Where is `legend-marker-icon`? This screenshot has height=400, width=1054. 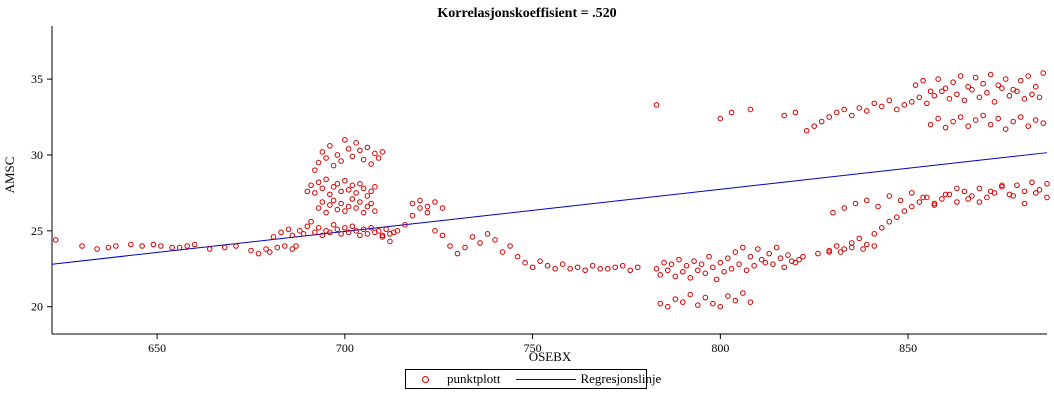 legend-marker-icon is located at coordinates (425, 379).